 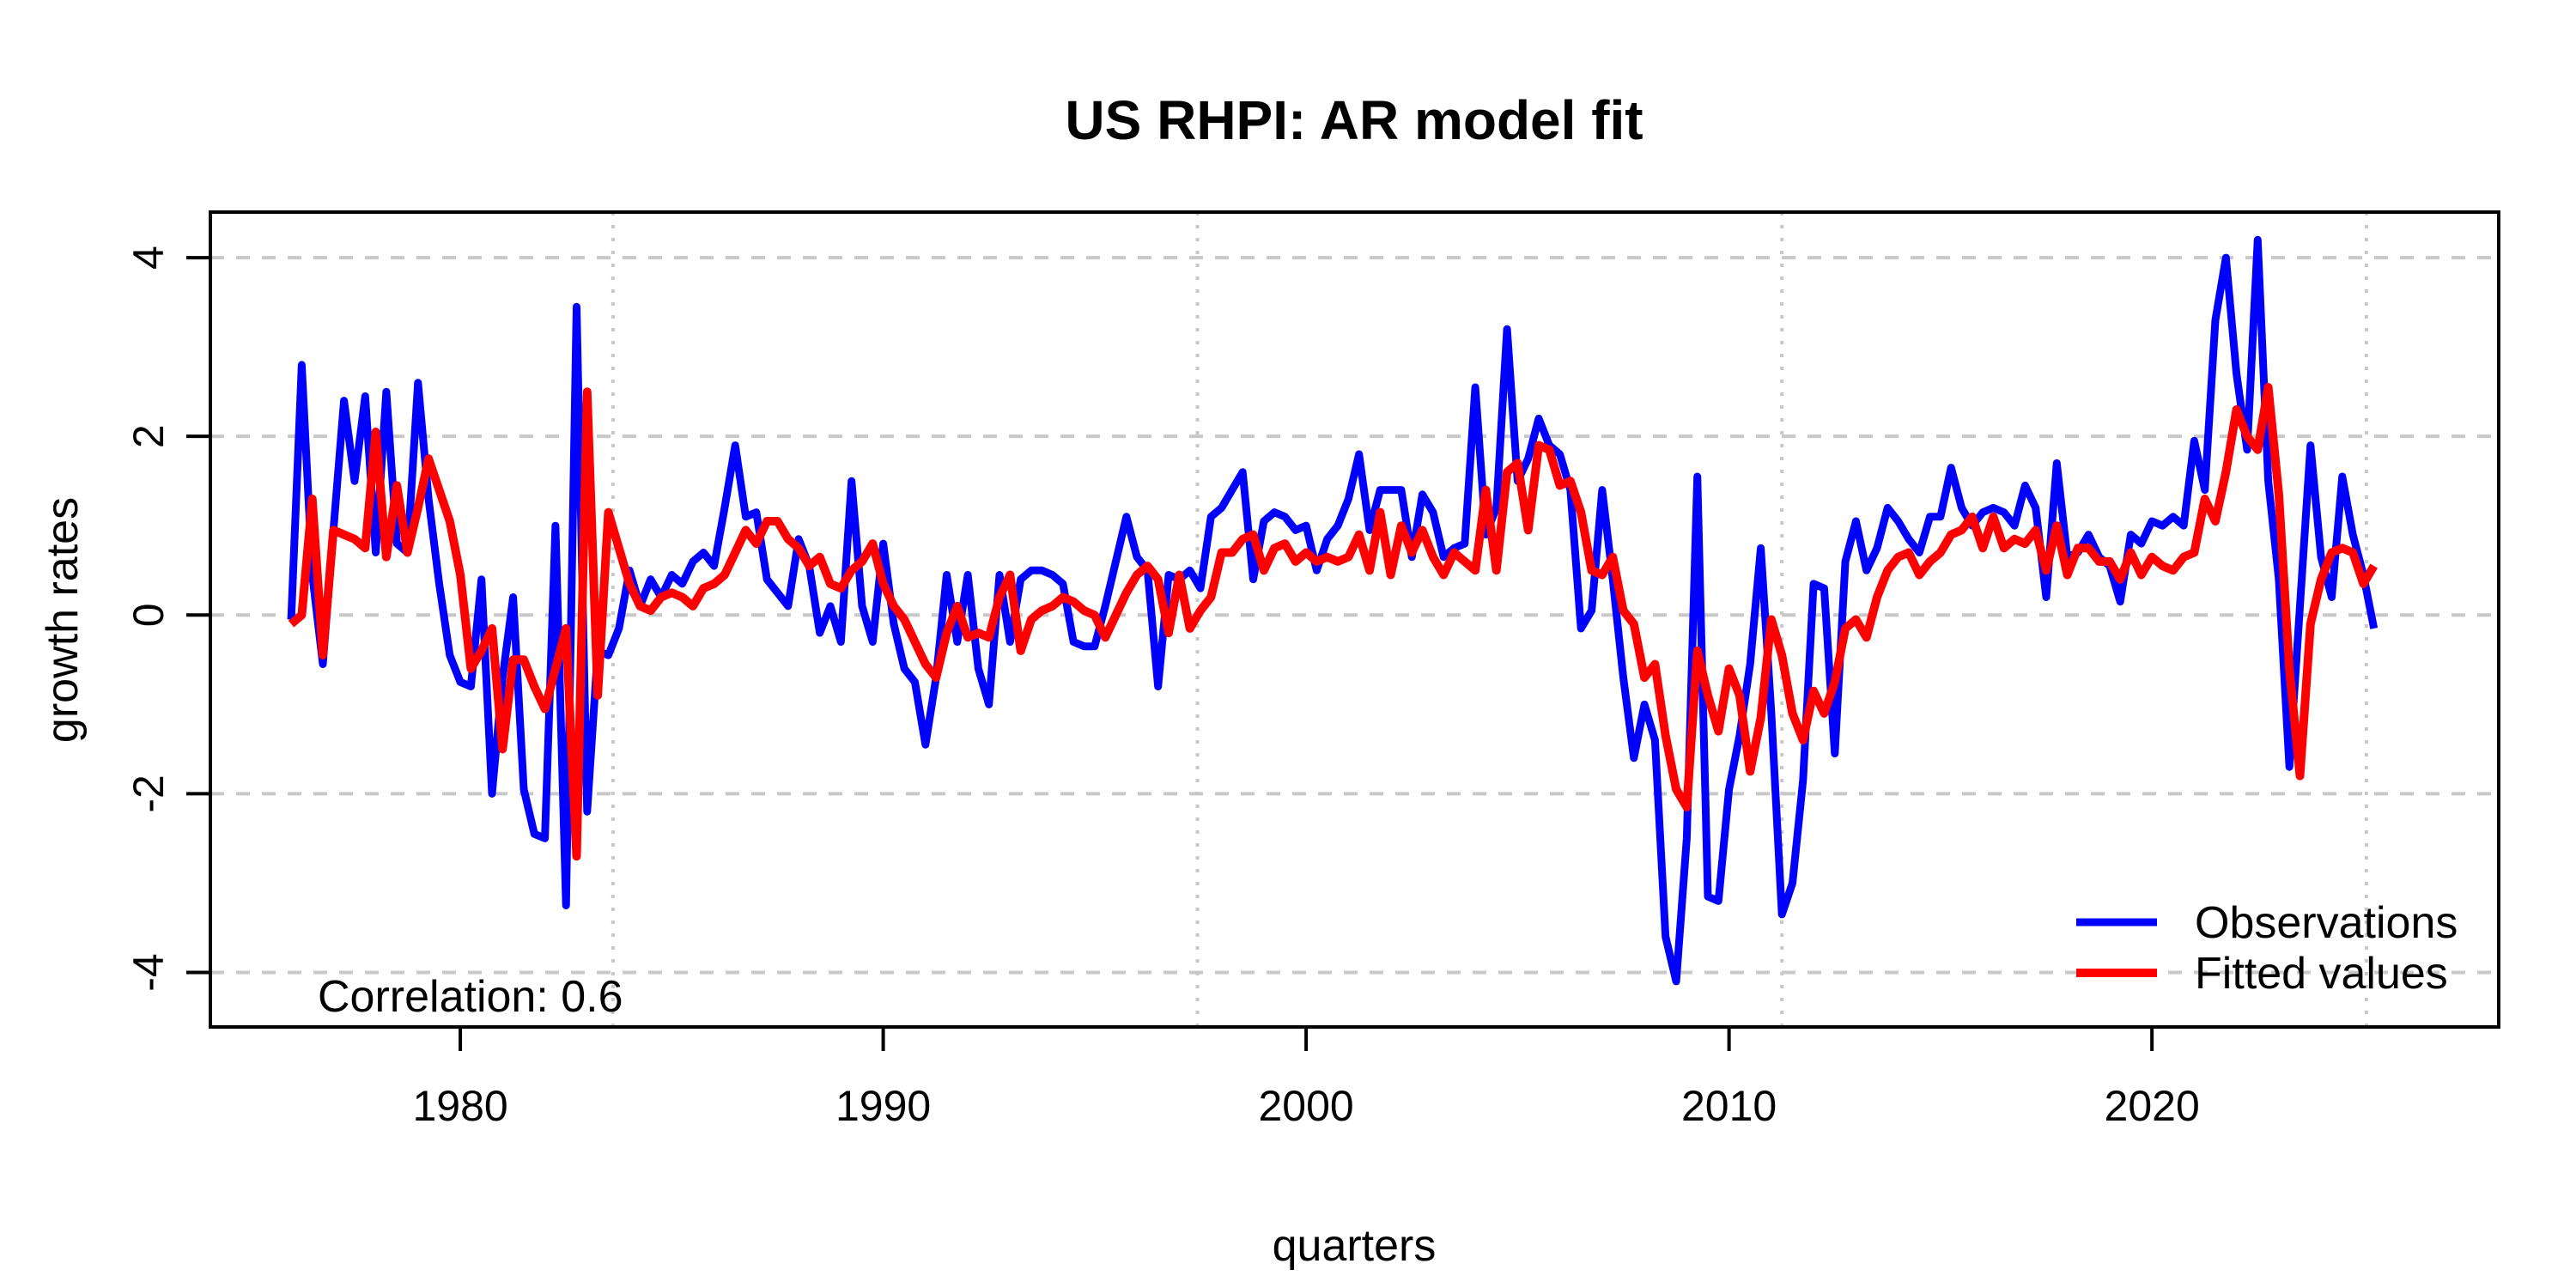 What do you see at coordinates (1729, 1106) in the screenshot?
I see `x-tick-label: 2010` at bounding box center [1729, 1106].